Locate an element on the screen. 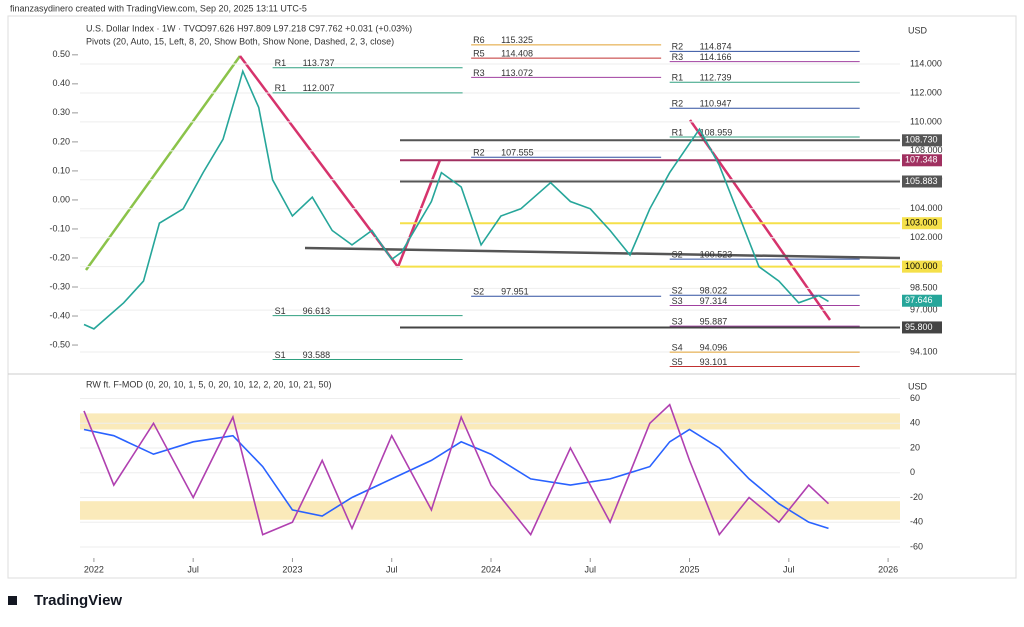  y2-tick-label: 0.20 is located at coordinates (61, 141).